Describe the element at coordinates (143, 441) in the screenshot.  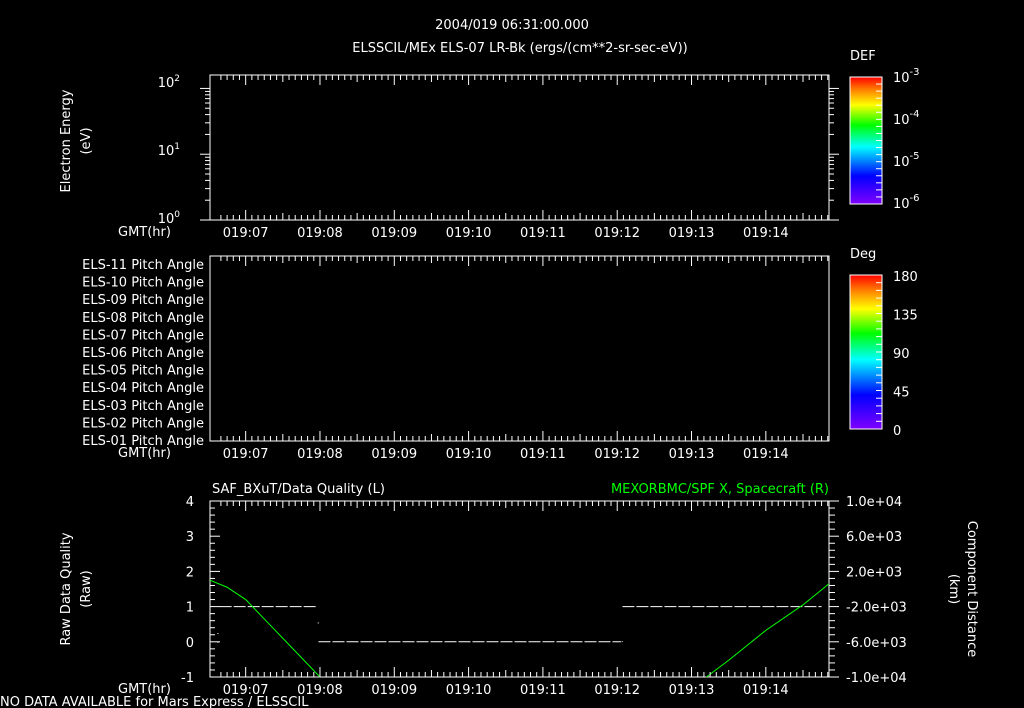
I see `pitch-row-label: ELS-01 Pitch Angle` at that location.